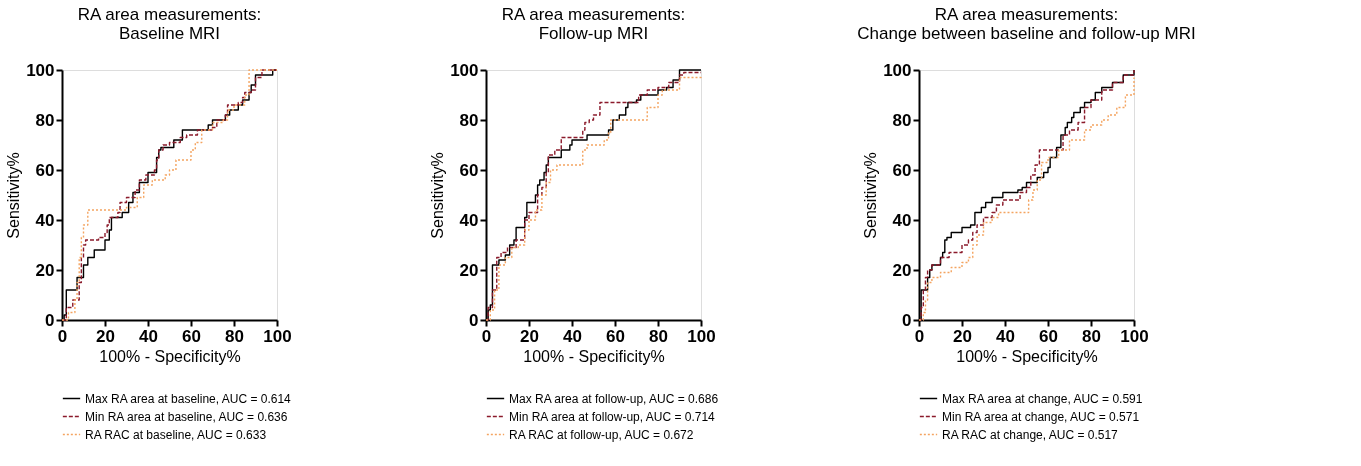  Describe the element at coordinates (188, 398) in the screenshot. I see `legend-label: Max RA area at baseline, AUC = 0.614` at that location.